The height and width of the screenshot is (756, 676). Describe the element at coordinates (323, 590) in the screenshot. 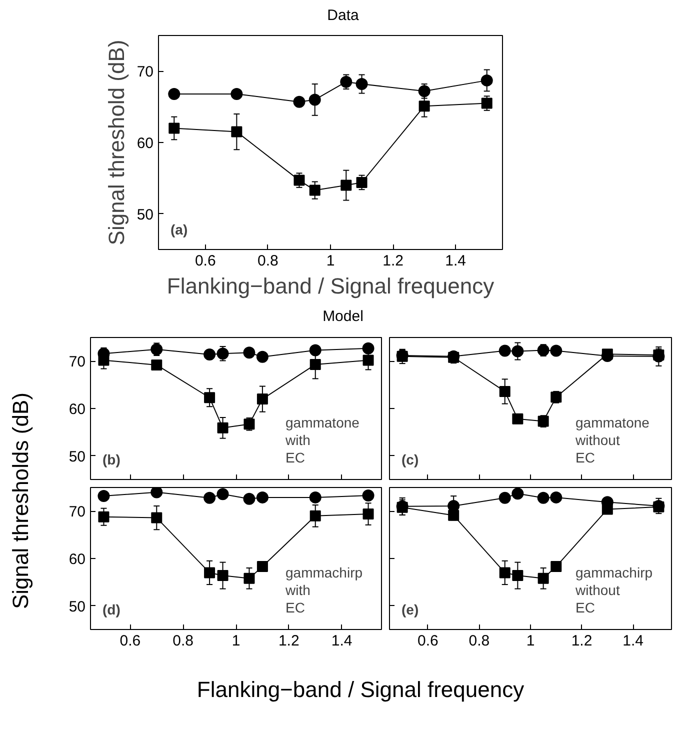

I see `annotation: gammachirp with EC` at that location.